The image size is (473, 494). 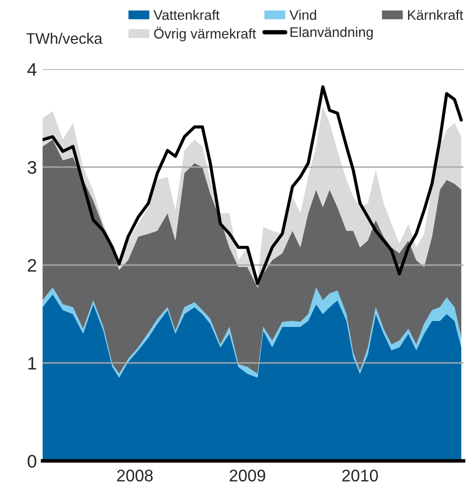 I want to click on y-axis-title: TWh/vecka, so click(x=64, y=38).